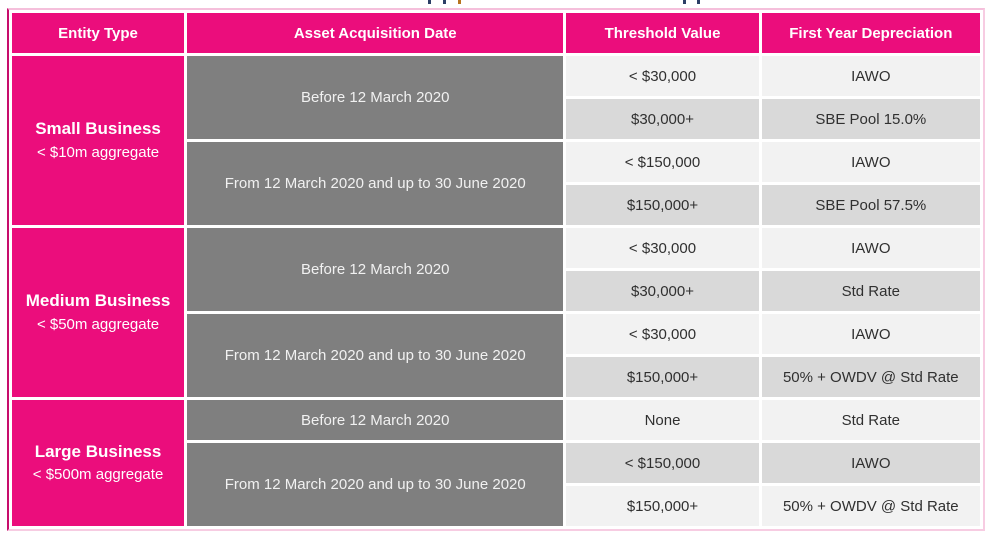  Describe the element at coordinates (98, 33) in the screenshot. I see `header-entity-type: Entity Type` at that location.